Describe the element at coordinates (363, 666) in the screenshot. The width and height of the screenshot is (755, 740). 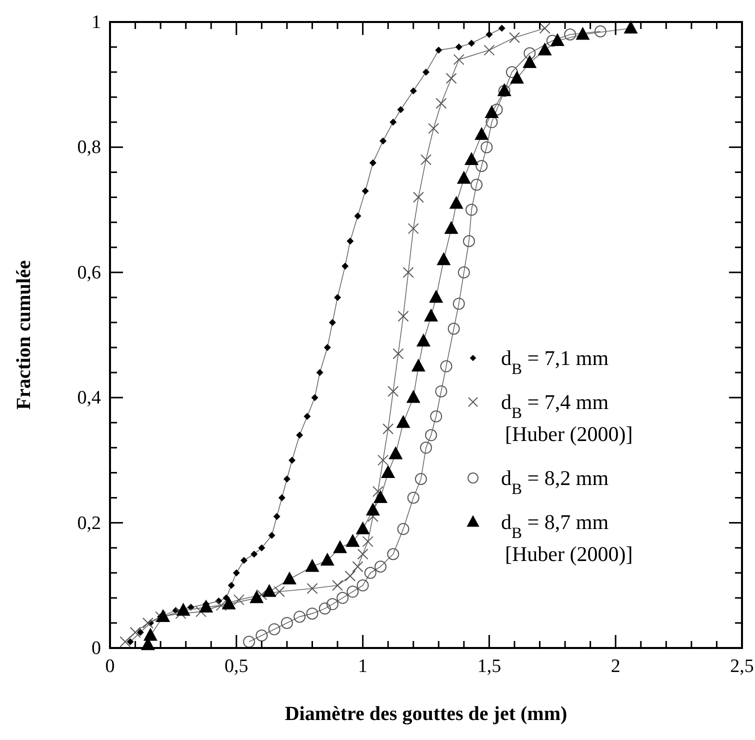
I see `x-tick-label: 1` at that location.